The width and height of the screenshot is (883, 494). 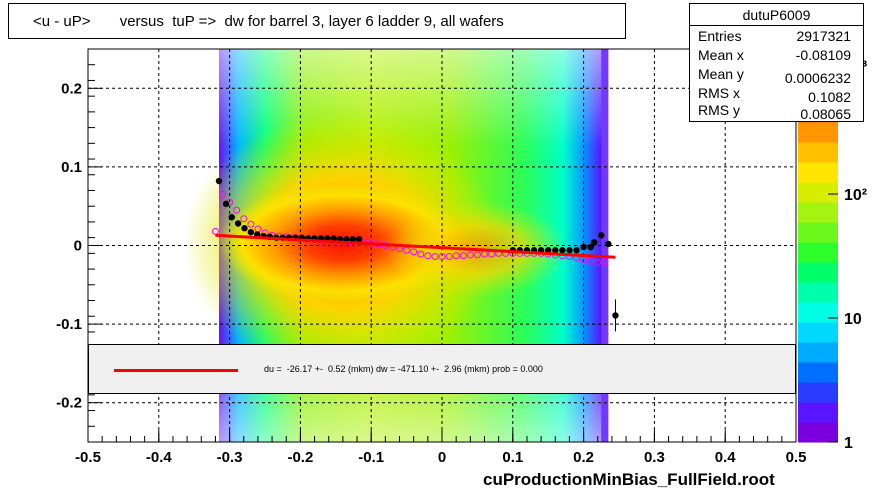 What do you see at coordinates (721, 74) in the screenshot?
I see `stats-label: Mean y` at bounding box center [721, 74].